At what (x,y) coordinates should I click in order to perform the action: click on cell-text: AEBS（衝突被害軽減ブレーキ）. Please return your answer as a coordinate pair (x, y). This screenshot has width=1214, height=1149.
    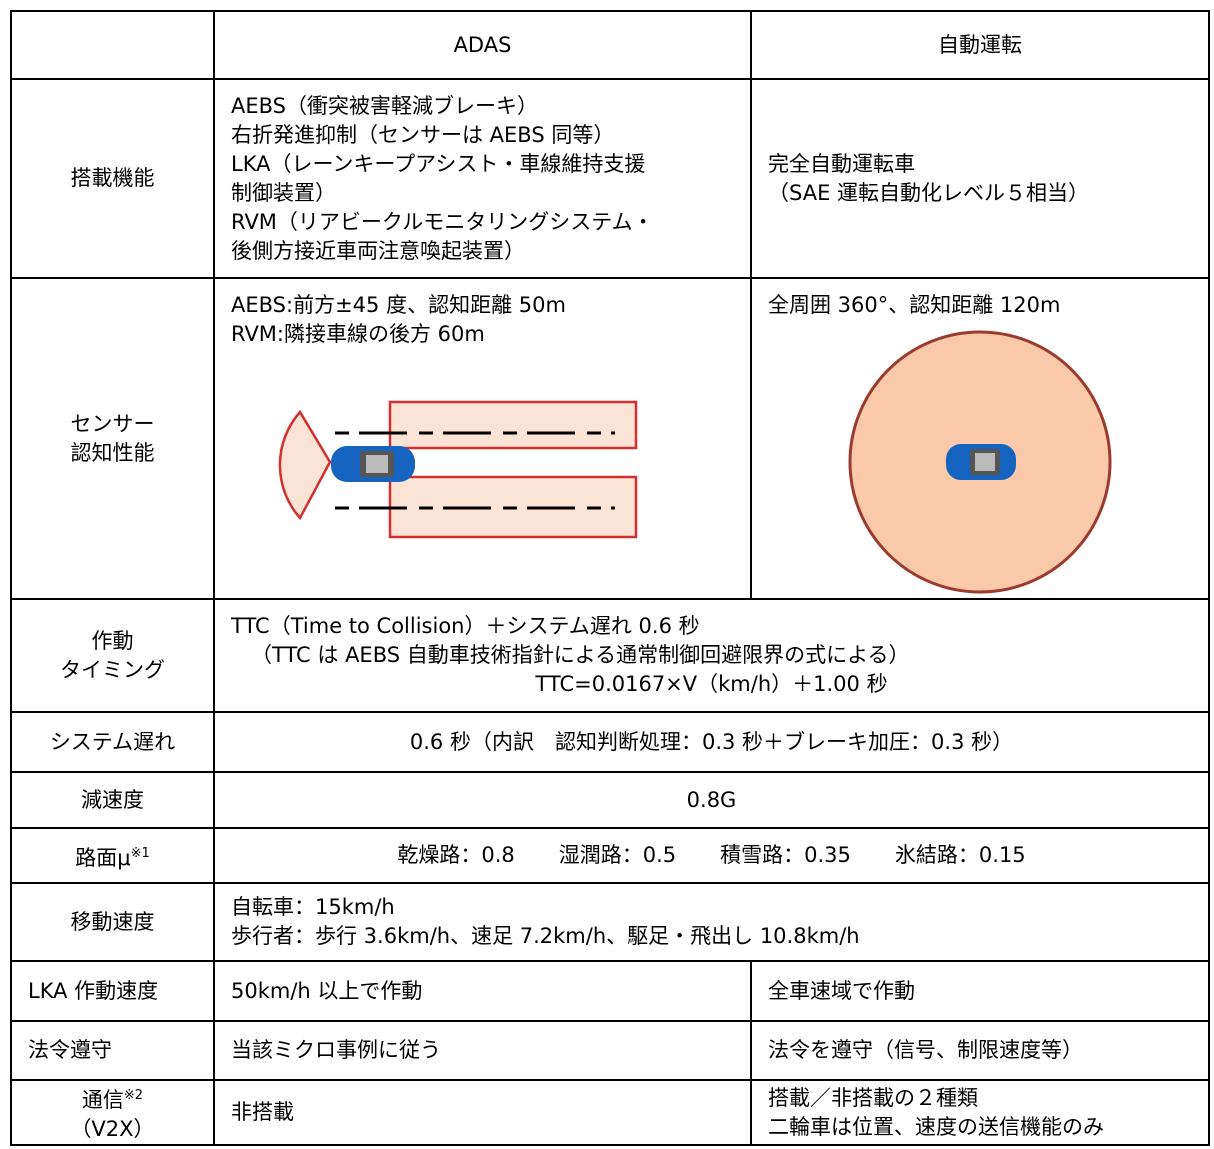
    Looking at the image, I should click on (385, 105).